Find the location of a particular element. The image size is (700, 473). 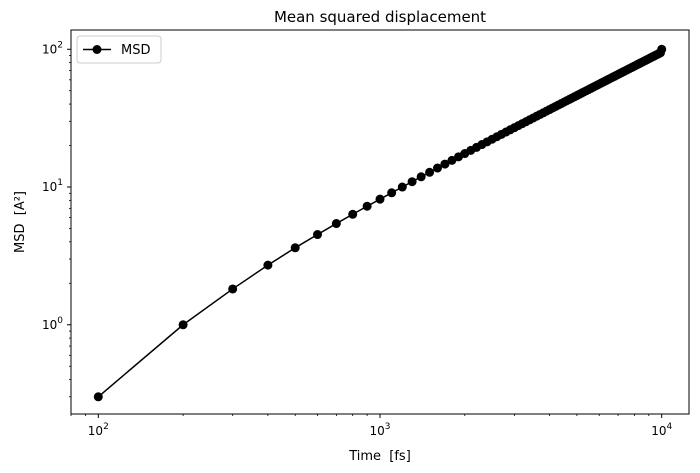

legend-marker is located at coordinates (97, 49).